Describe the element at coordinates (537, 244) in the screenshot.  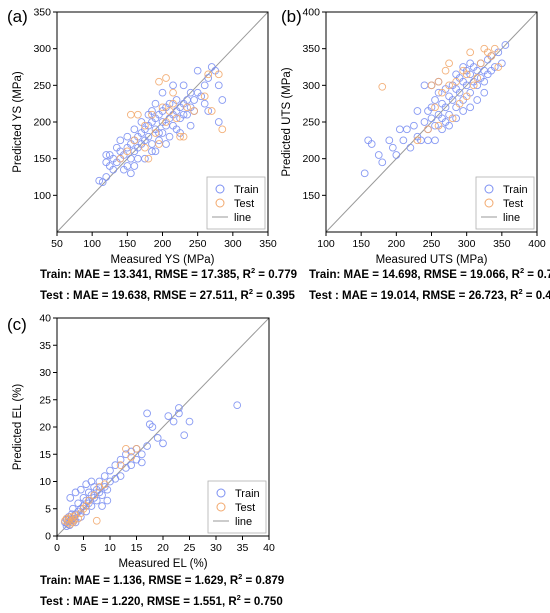
I see `x-tick-label: 400` at that location.